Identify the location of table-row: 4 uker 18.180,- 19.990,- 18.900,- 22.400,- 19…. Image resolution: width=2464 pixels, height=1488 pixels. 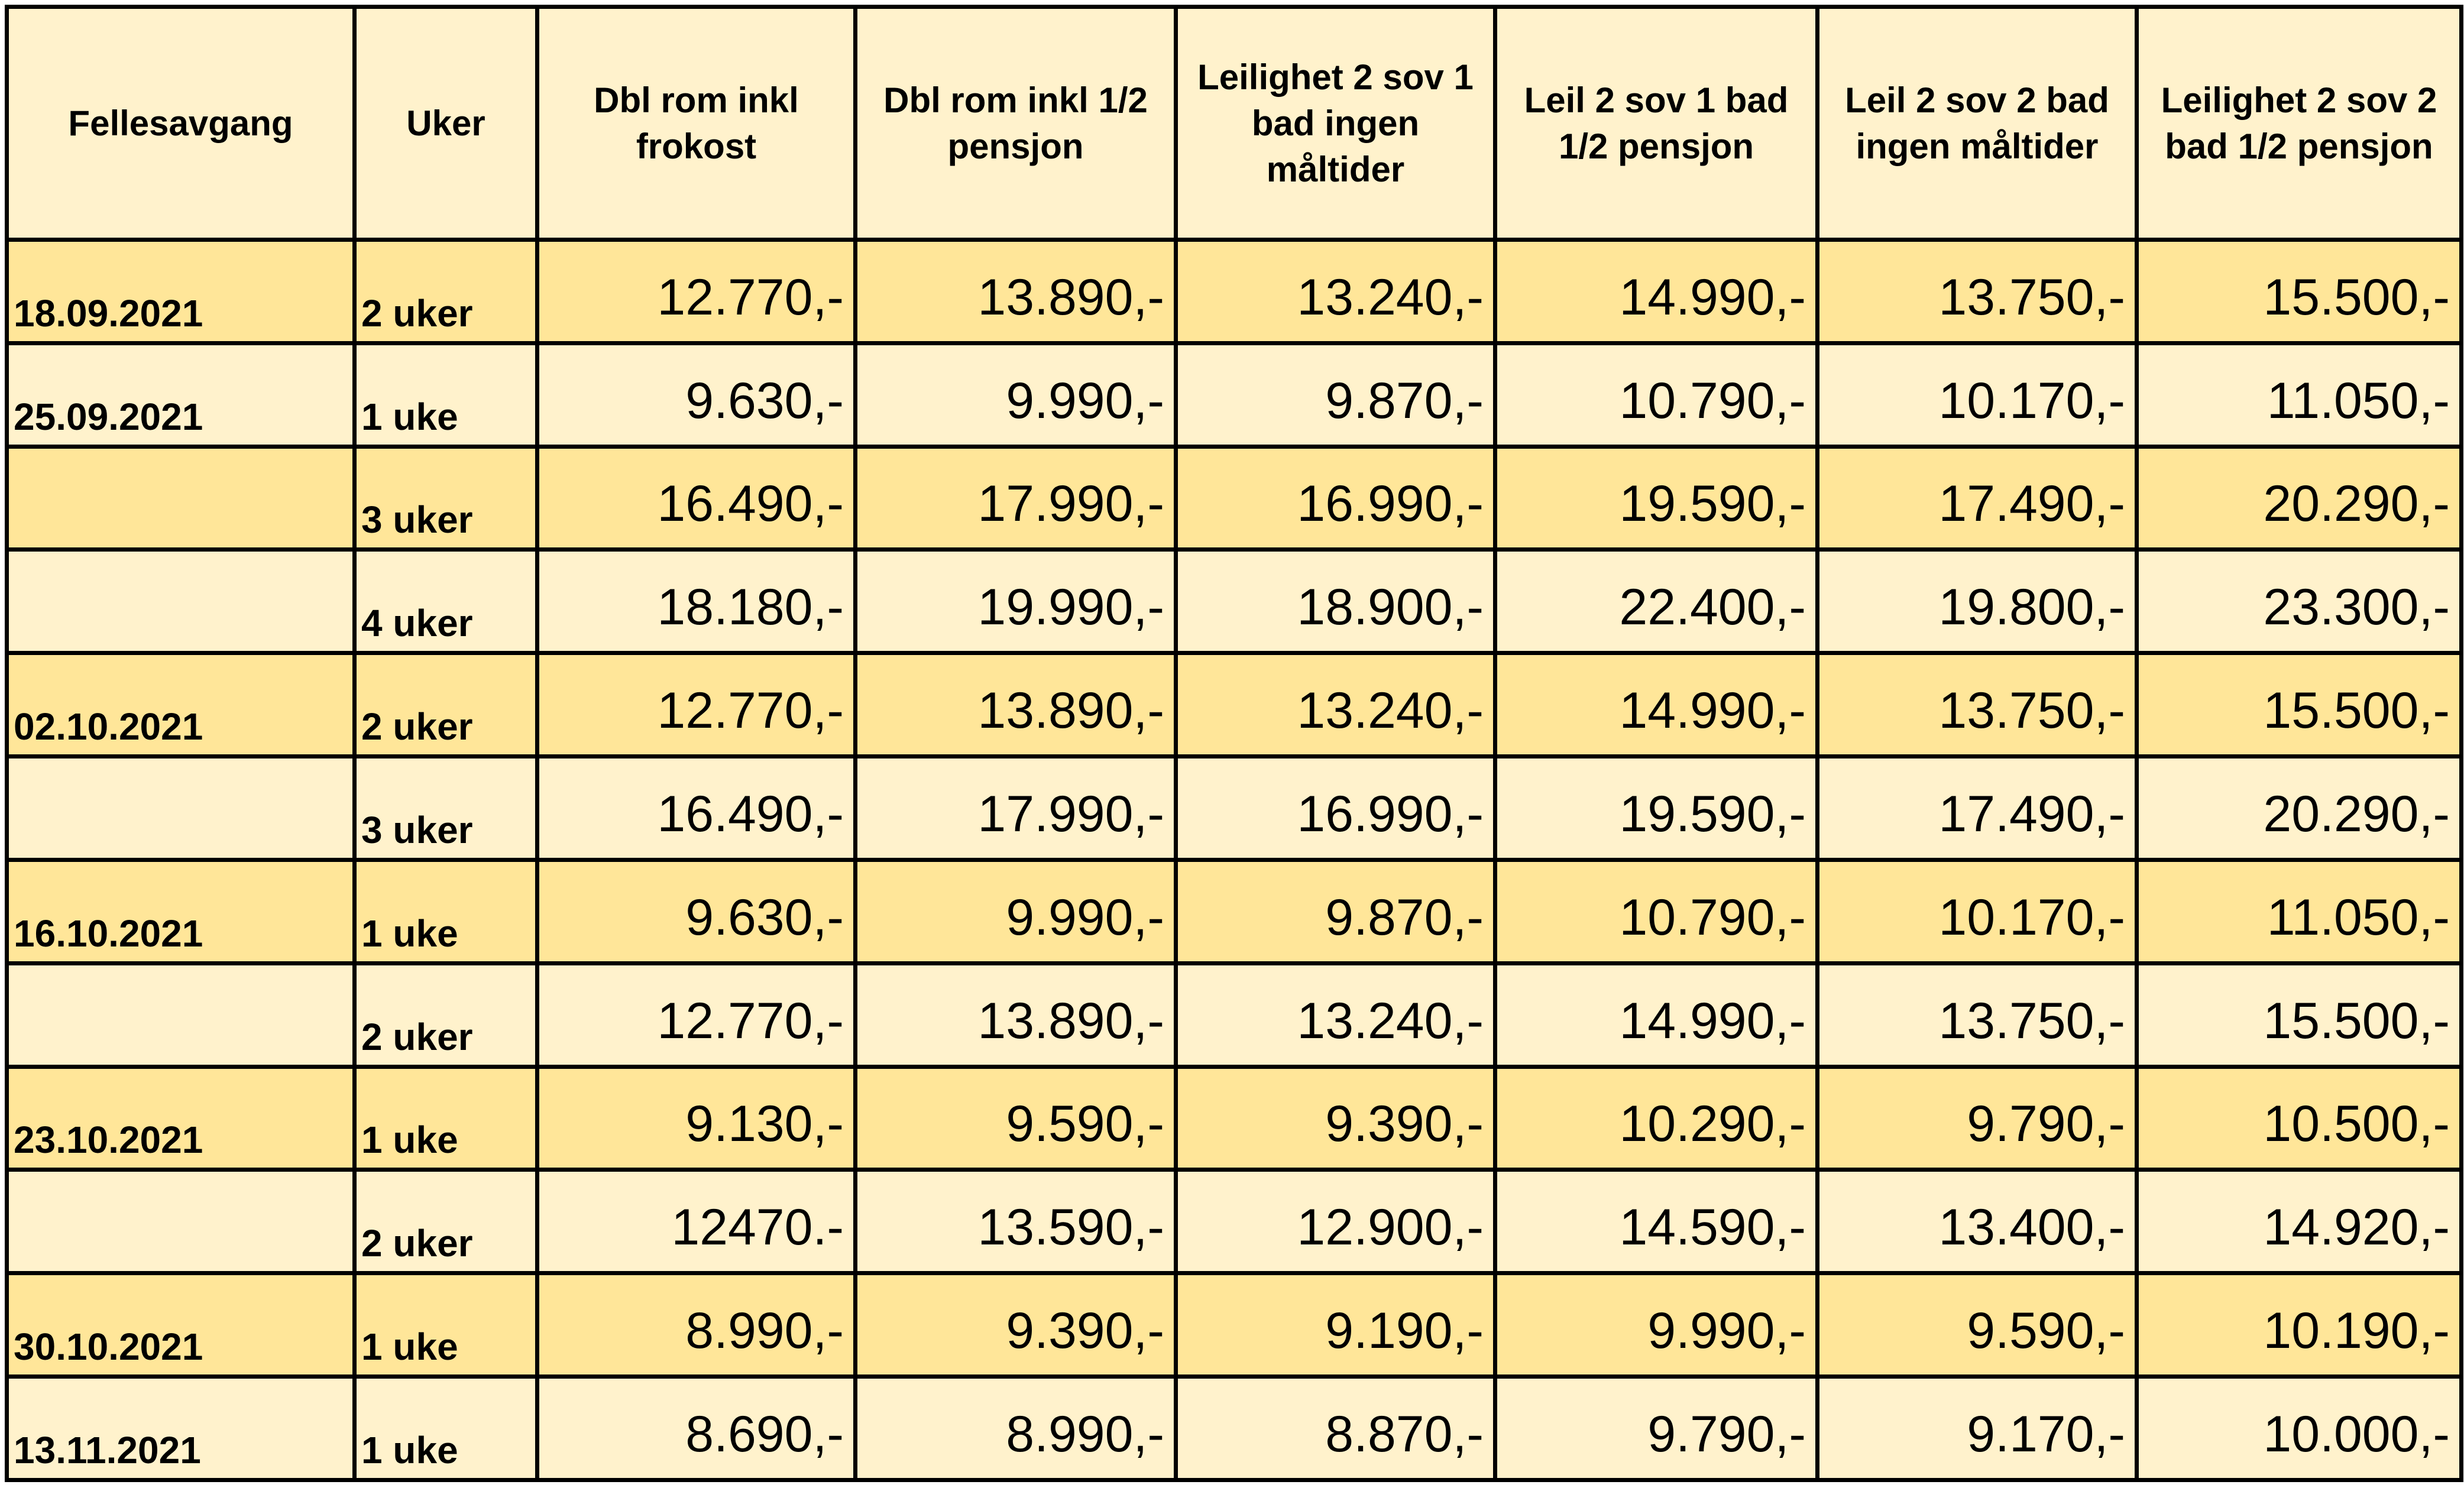
(1234, 601).